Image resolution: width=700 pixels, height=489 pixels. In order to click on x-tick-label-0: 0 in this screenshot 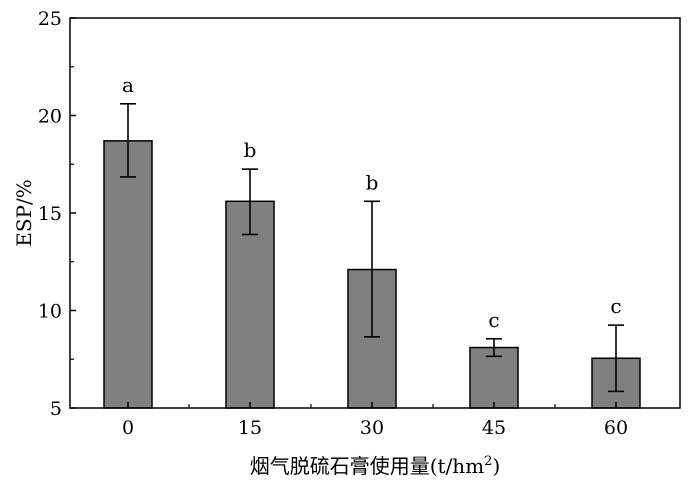, I will do `click(128, 428)`.